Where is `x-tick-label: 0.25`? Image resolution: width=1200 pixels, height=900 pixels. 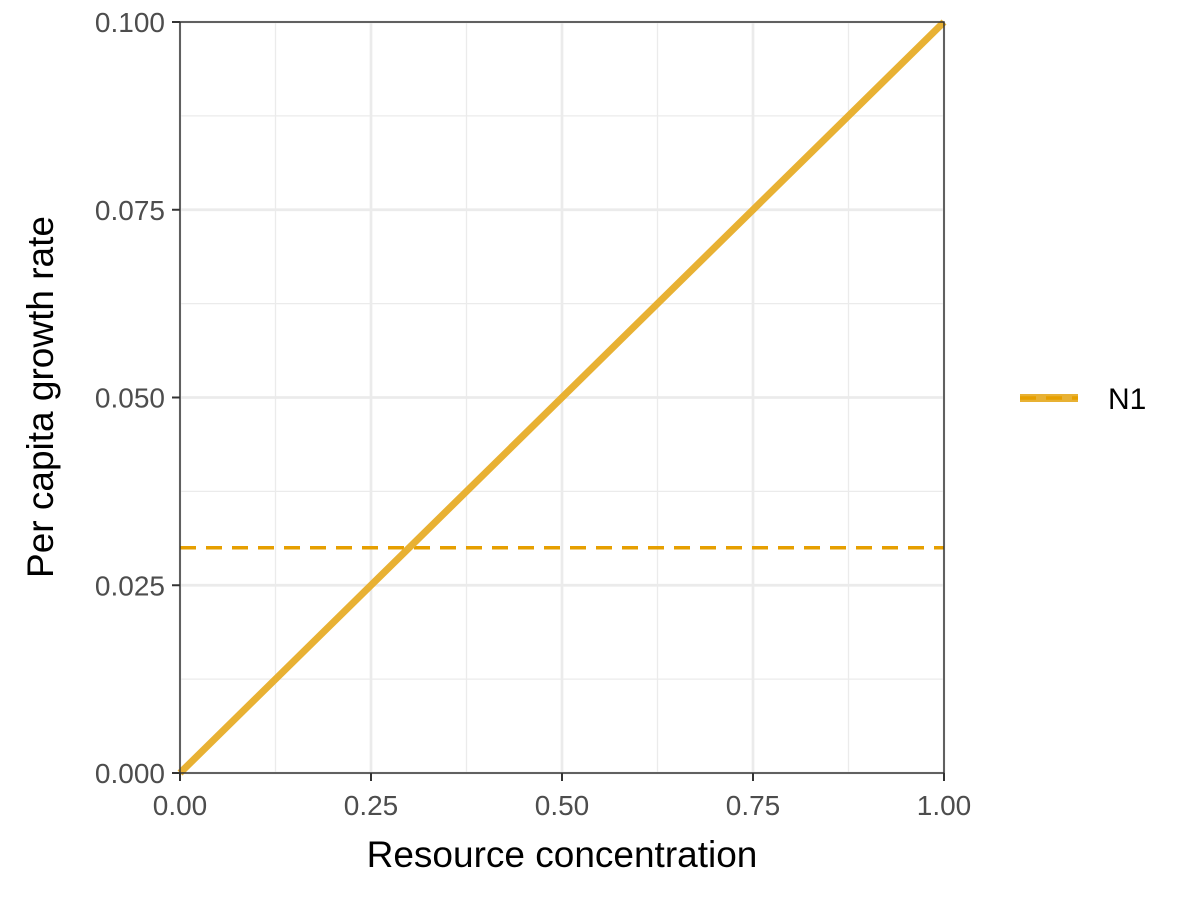 x-tick-label: 0.25 is located at coordinates (371, 805).